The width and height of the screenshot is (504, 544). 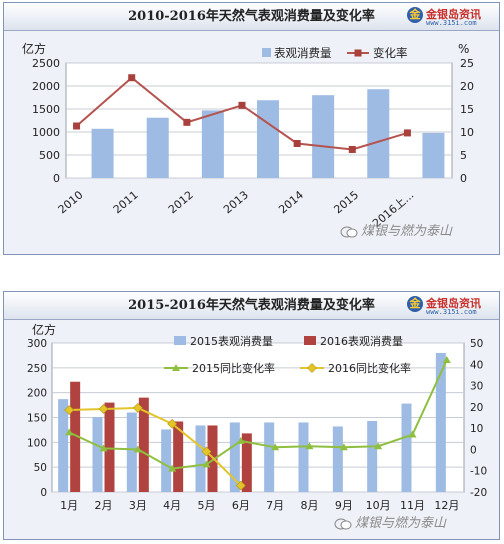 What do you see at coordinates (181, 202) in the screenshot?
I see `x-tick-label: 2012` at bounding box center [181, 202].